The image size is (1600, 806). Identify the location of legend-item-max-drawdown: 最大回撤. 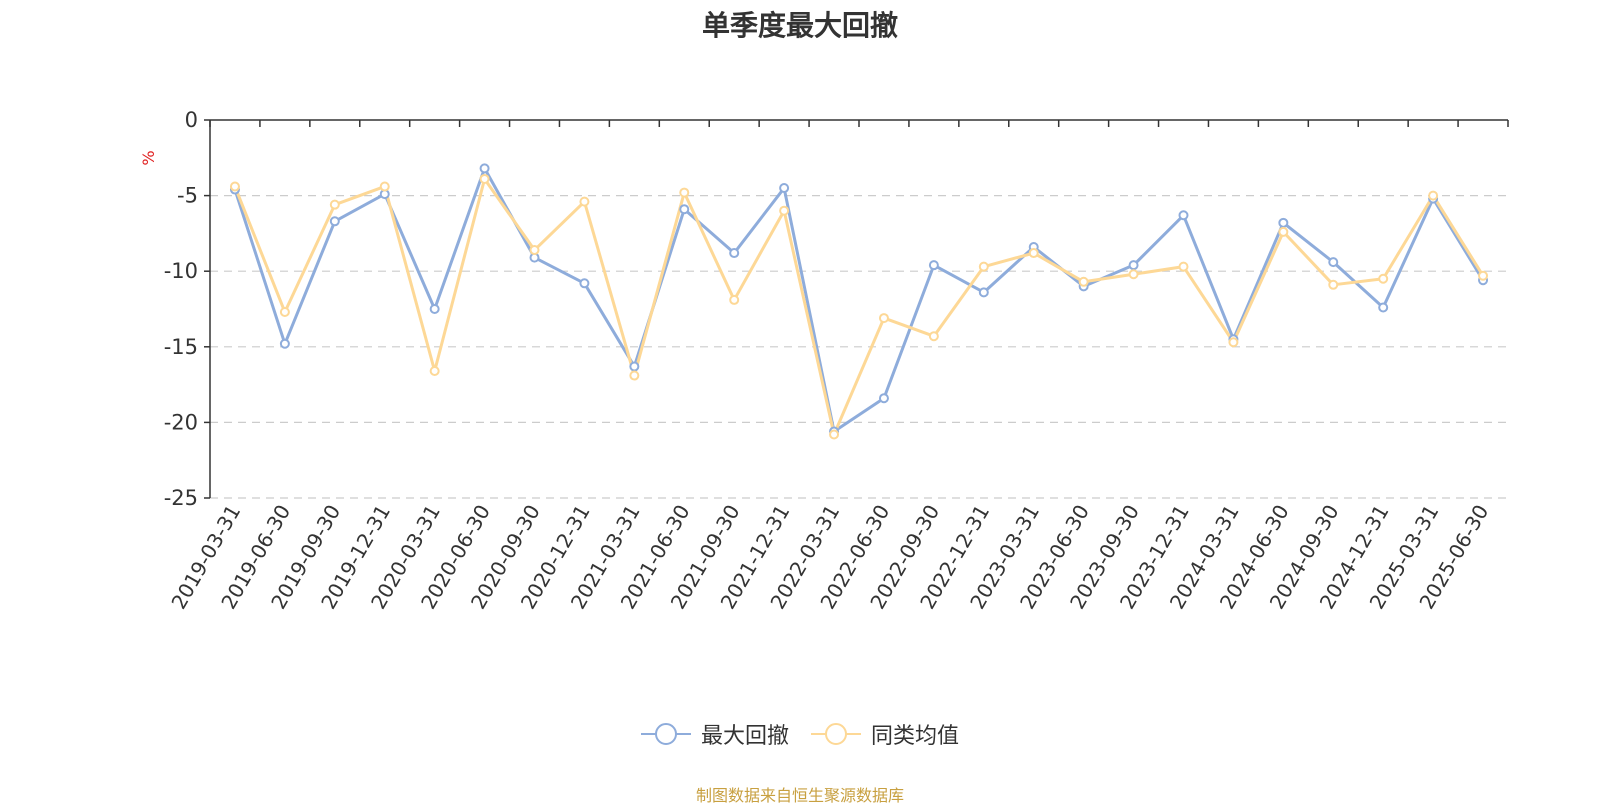
(714, 734).